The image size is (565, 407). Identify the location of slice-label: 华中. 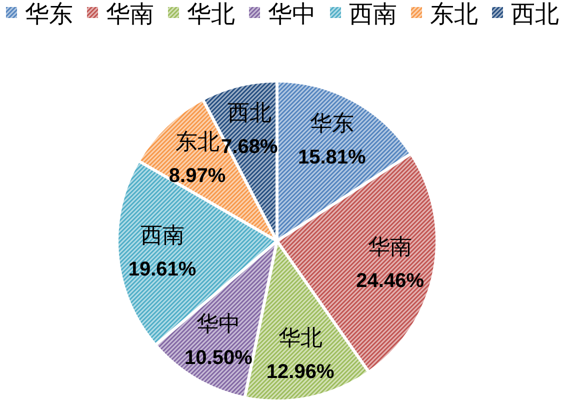
(218, 323).